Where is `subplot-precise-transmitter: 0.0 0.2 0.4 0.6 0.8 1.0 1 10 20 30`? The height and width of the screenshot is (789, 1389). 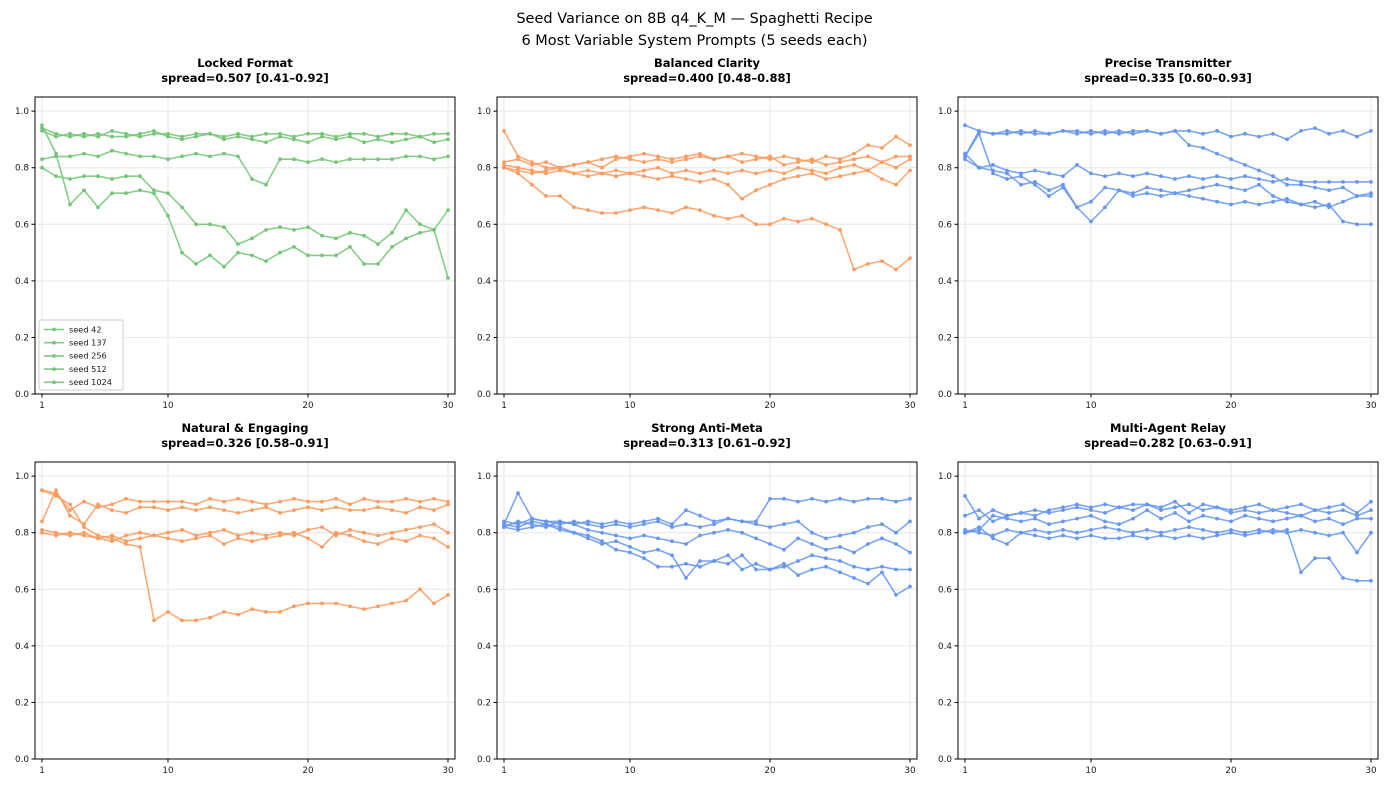
subplot-precise-transmitter: 0.0 0.2 0.4 0.6 0.8 1.0 1 10 20 30 is located at coordinates (1158, 253).